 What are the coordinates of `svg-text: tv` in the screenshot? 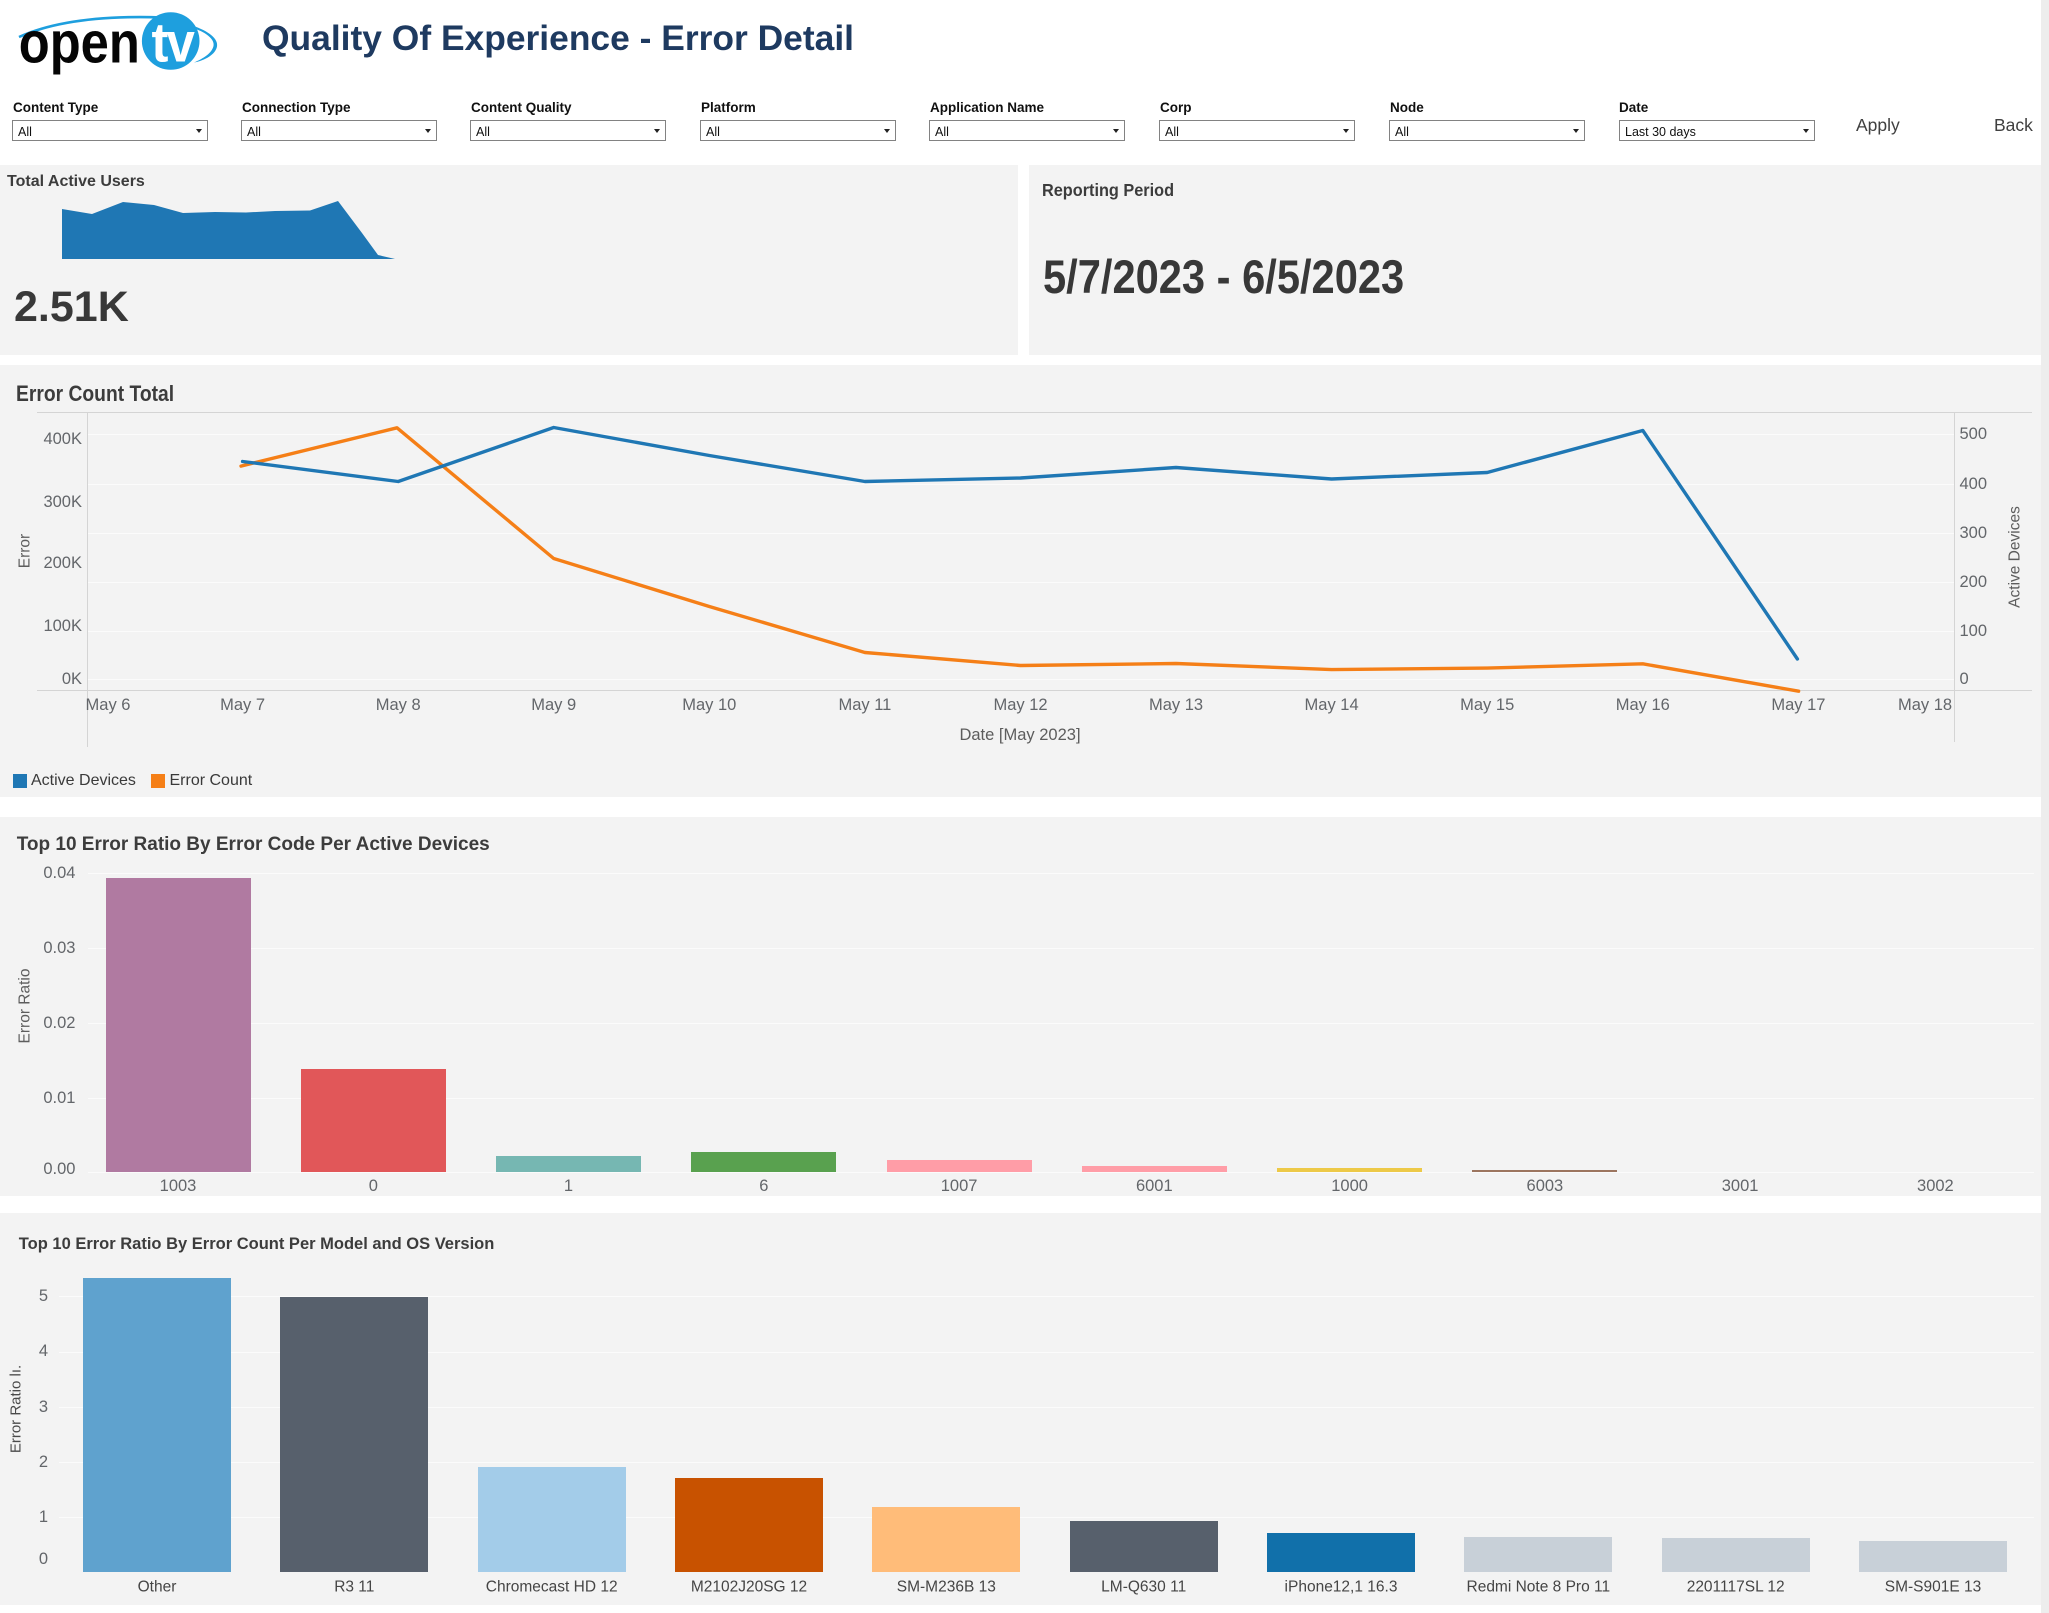 It's located at (173, 42).